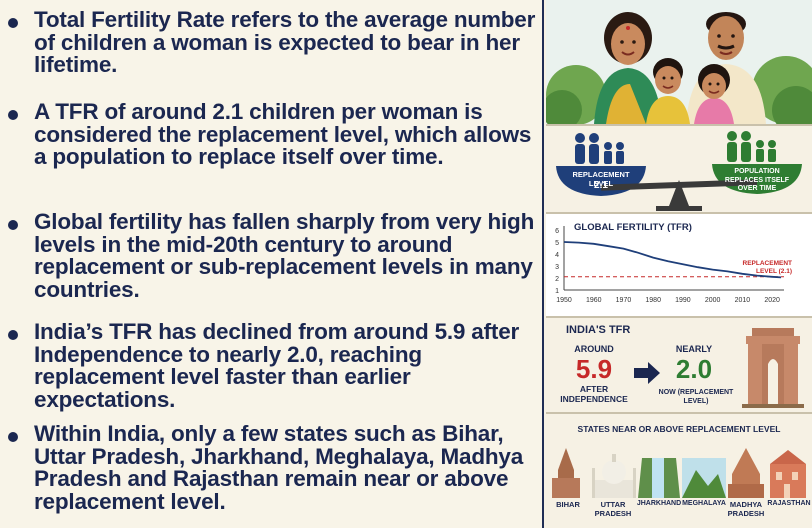 Image resolution: width=812 pixels, height=528 pixels. I want to click on x-tick-label: 1950, so click(564, 300).